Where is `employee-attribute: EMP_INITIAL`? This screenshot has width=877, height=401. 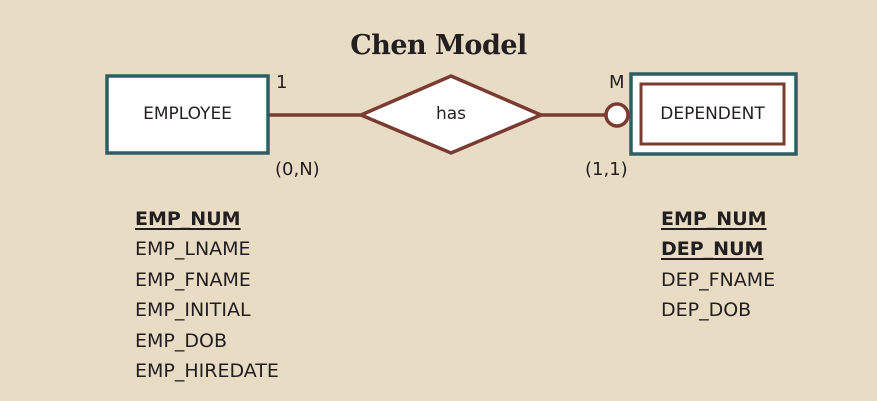 employee-attribute: EMP_INITIAL is located at coordinates (193, 310).